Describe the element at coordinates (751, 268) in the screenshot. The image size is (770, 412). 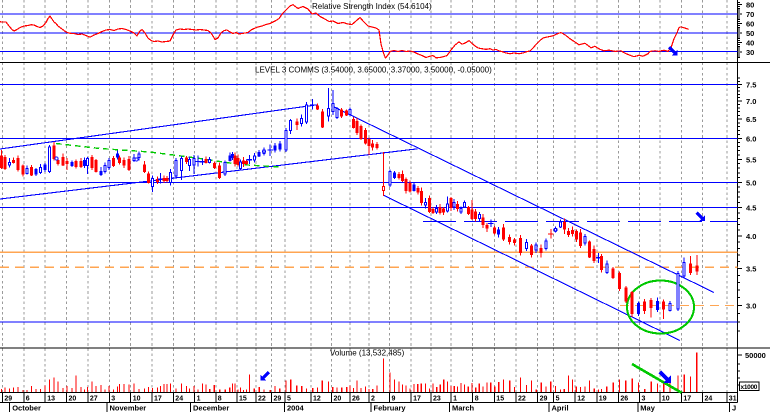
I see `svg-text: 3.5` at that location.